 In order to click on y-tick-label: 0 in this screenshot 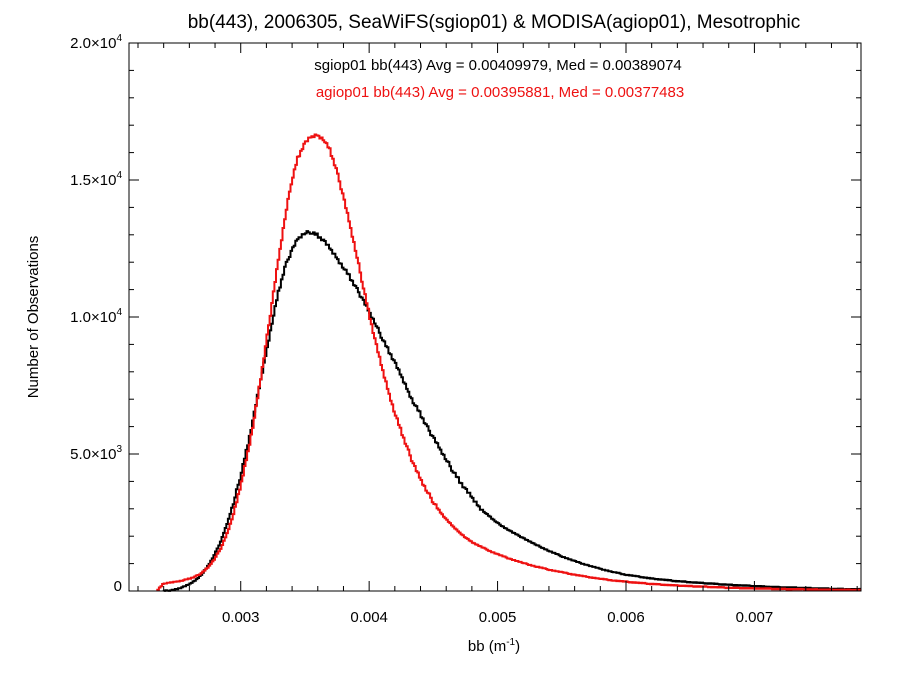, I will do `click(118, 586)`.